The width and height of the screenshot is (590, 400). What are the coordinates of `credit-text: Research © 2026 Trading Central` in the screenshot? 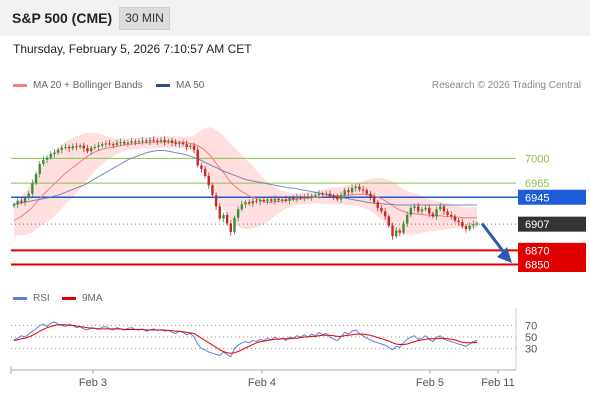 It's located at (506, 85).